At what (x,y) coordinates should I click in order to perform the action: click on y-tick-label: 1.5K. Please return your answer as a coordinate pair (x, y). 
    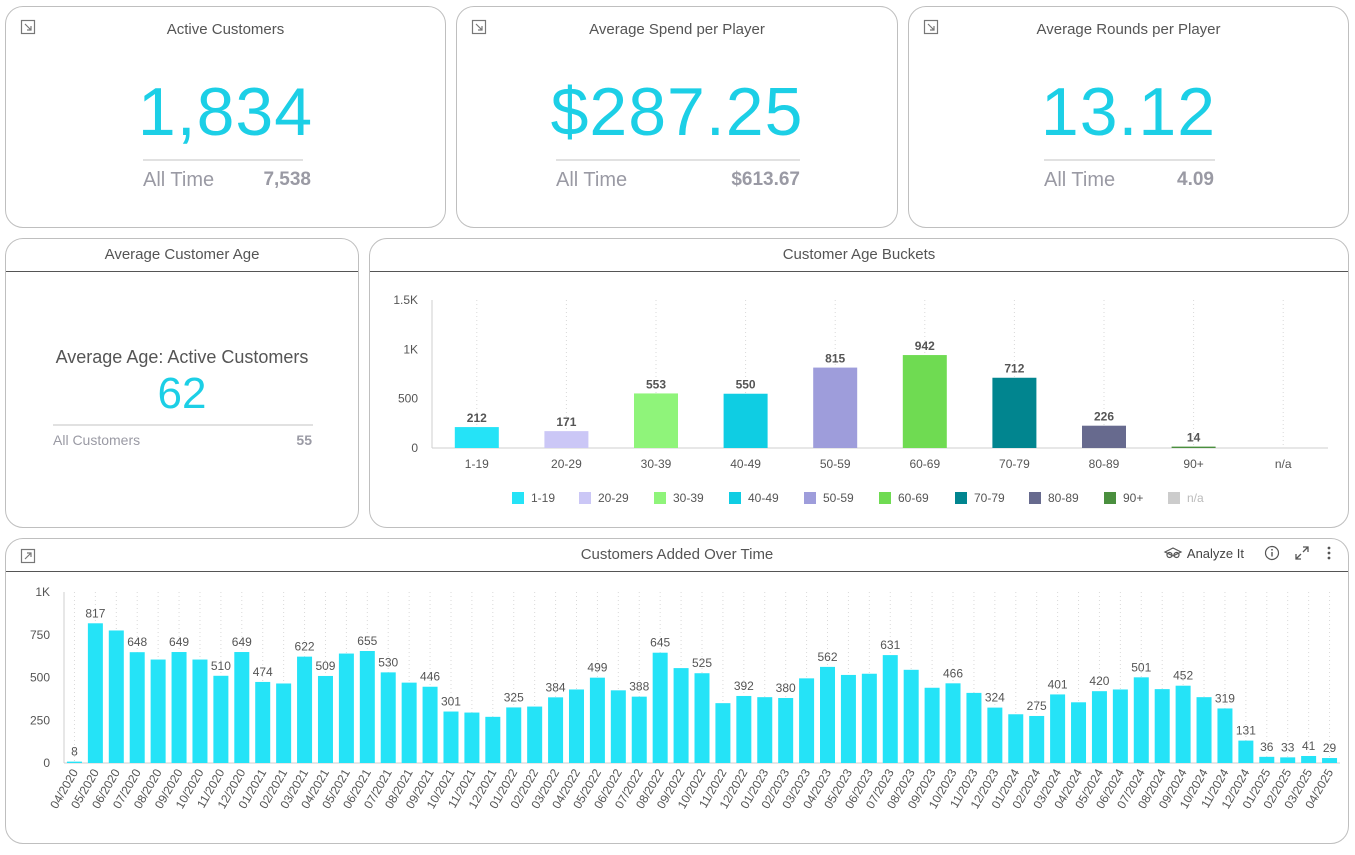
    Looking at the image, I should click on (405, 300).